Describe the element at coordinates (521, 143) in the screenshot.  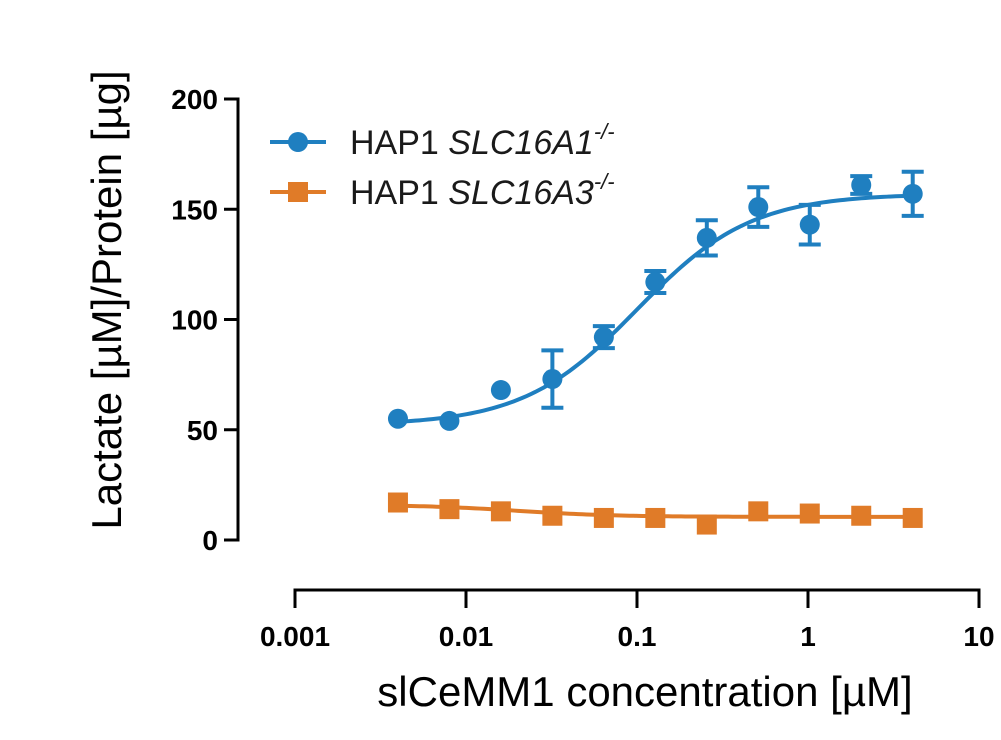
I see `legend-gene: SLC16A1` at that location.